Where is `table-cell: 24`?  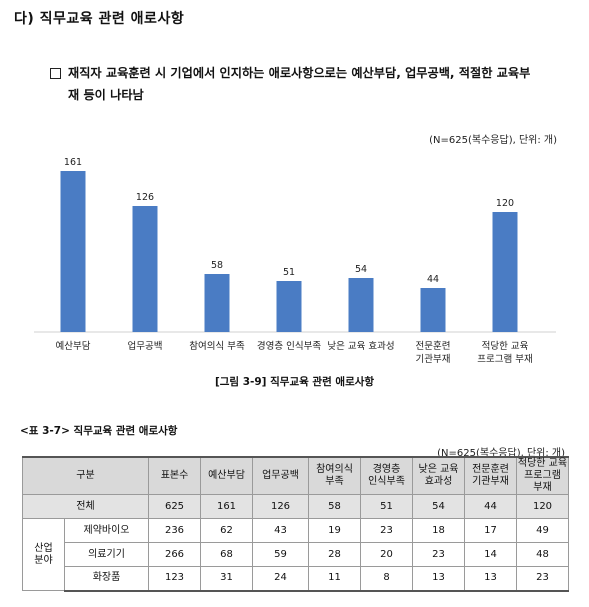
table-cell: 24 is located at coordinates (280, 579).